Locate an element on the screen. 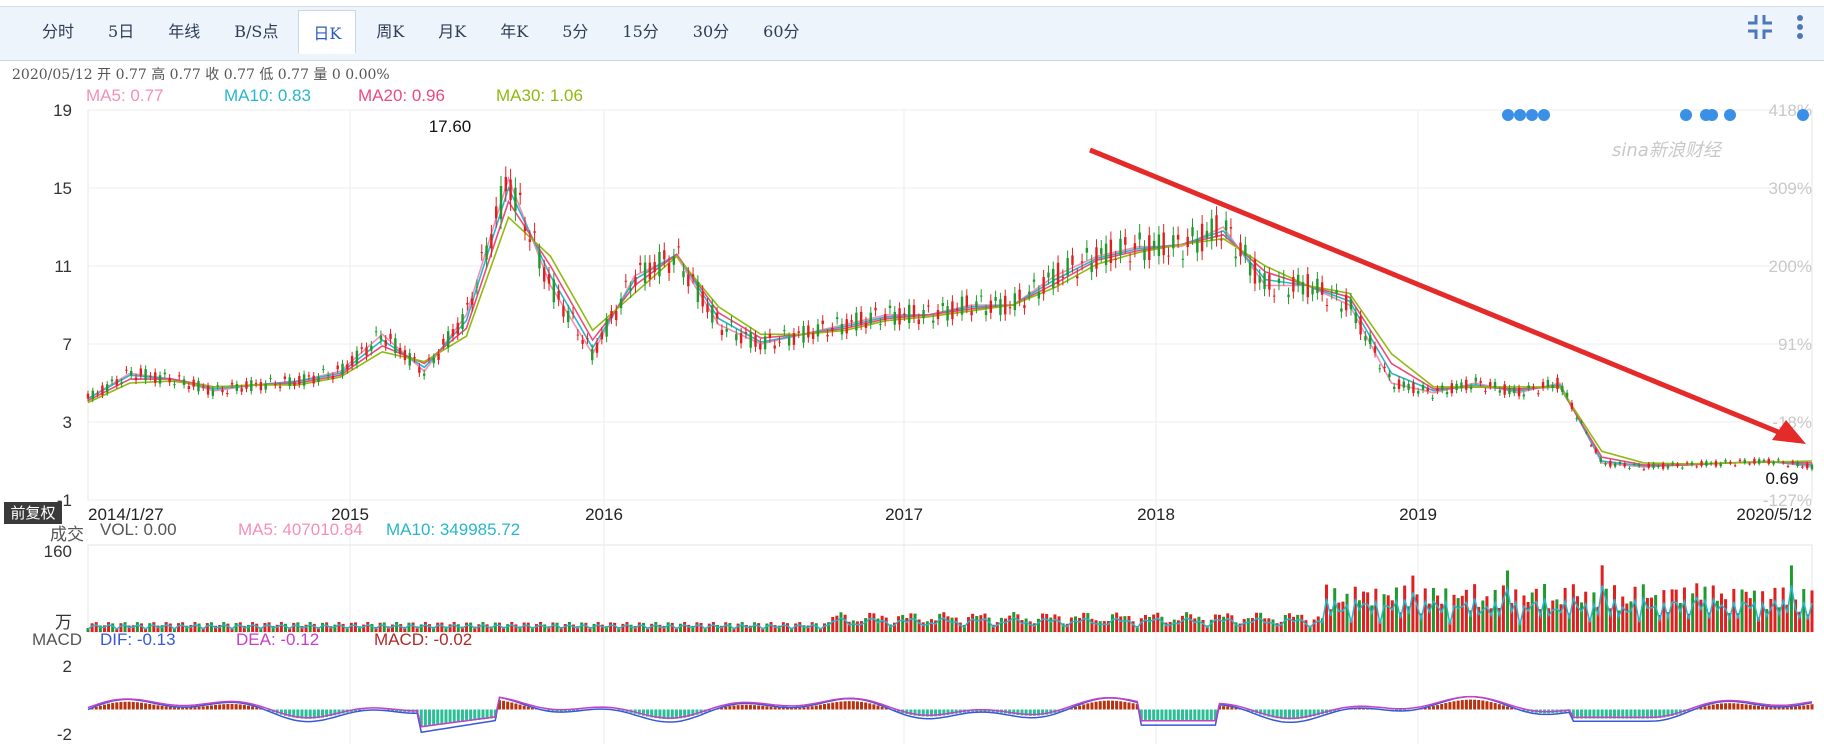  compress-icon is located at coordinates (1760, 30).